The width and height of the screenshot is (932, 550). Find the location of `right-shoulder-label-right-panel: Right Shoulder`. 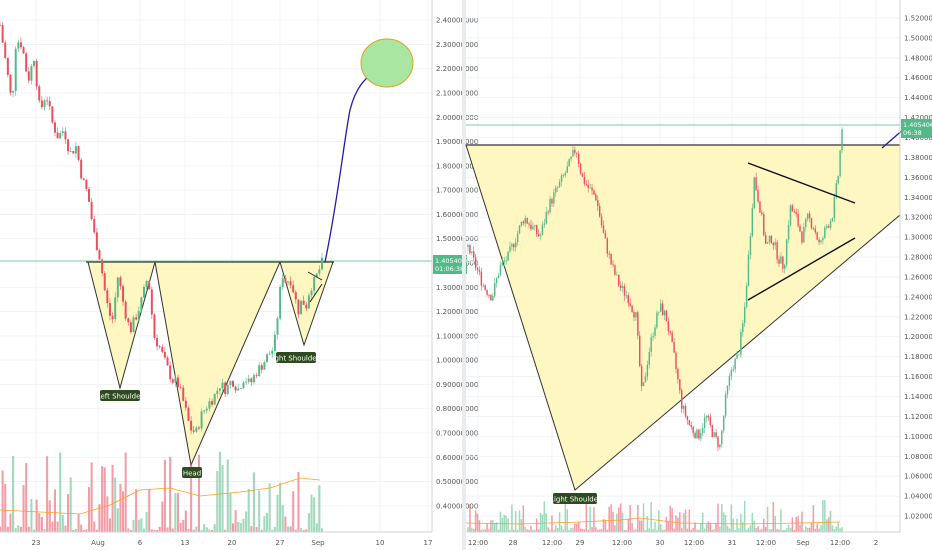

right-shoulder-label-right-panel: Right Shoulder is located at coordinates (575, 498).